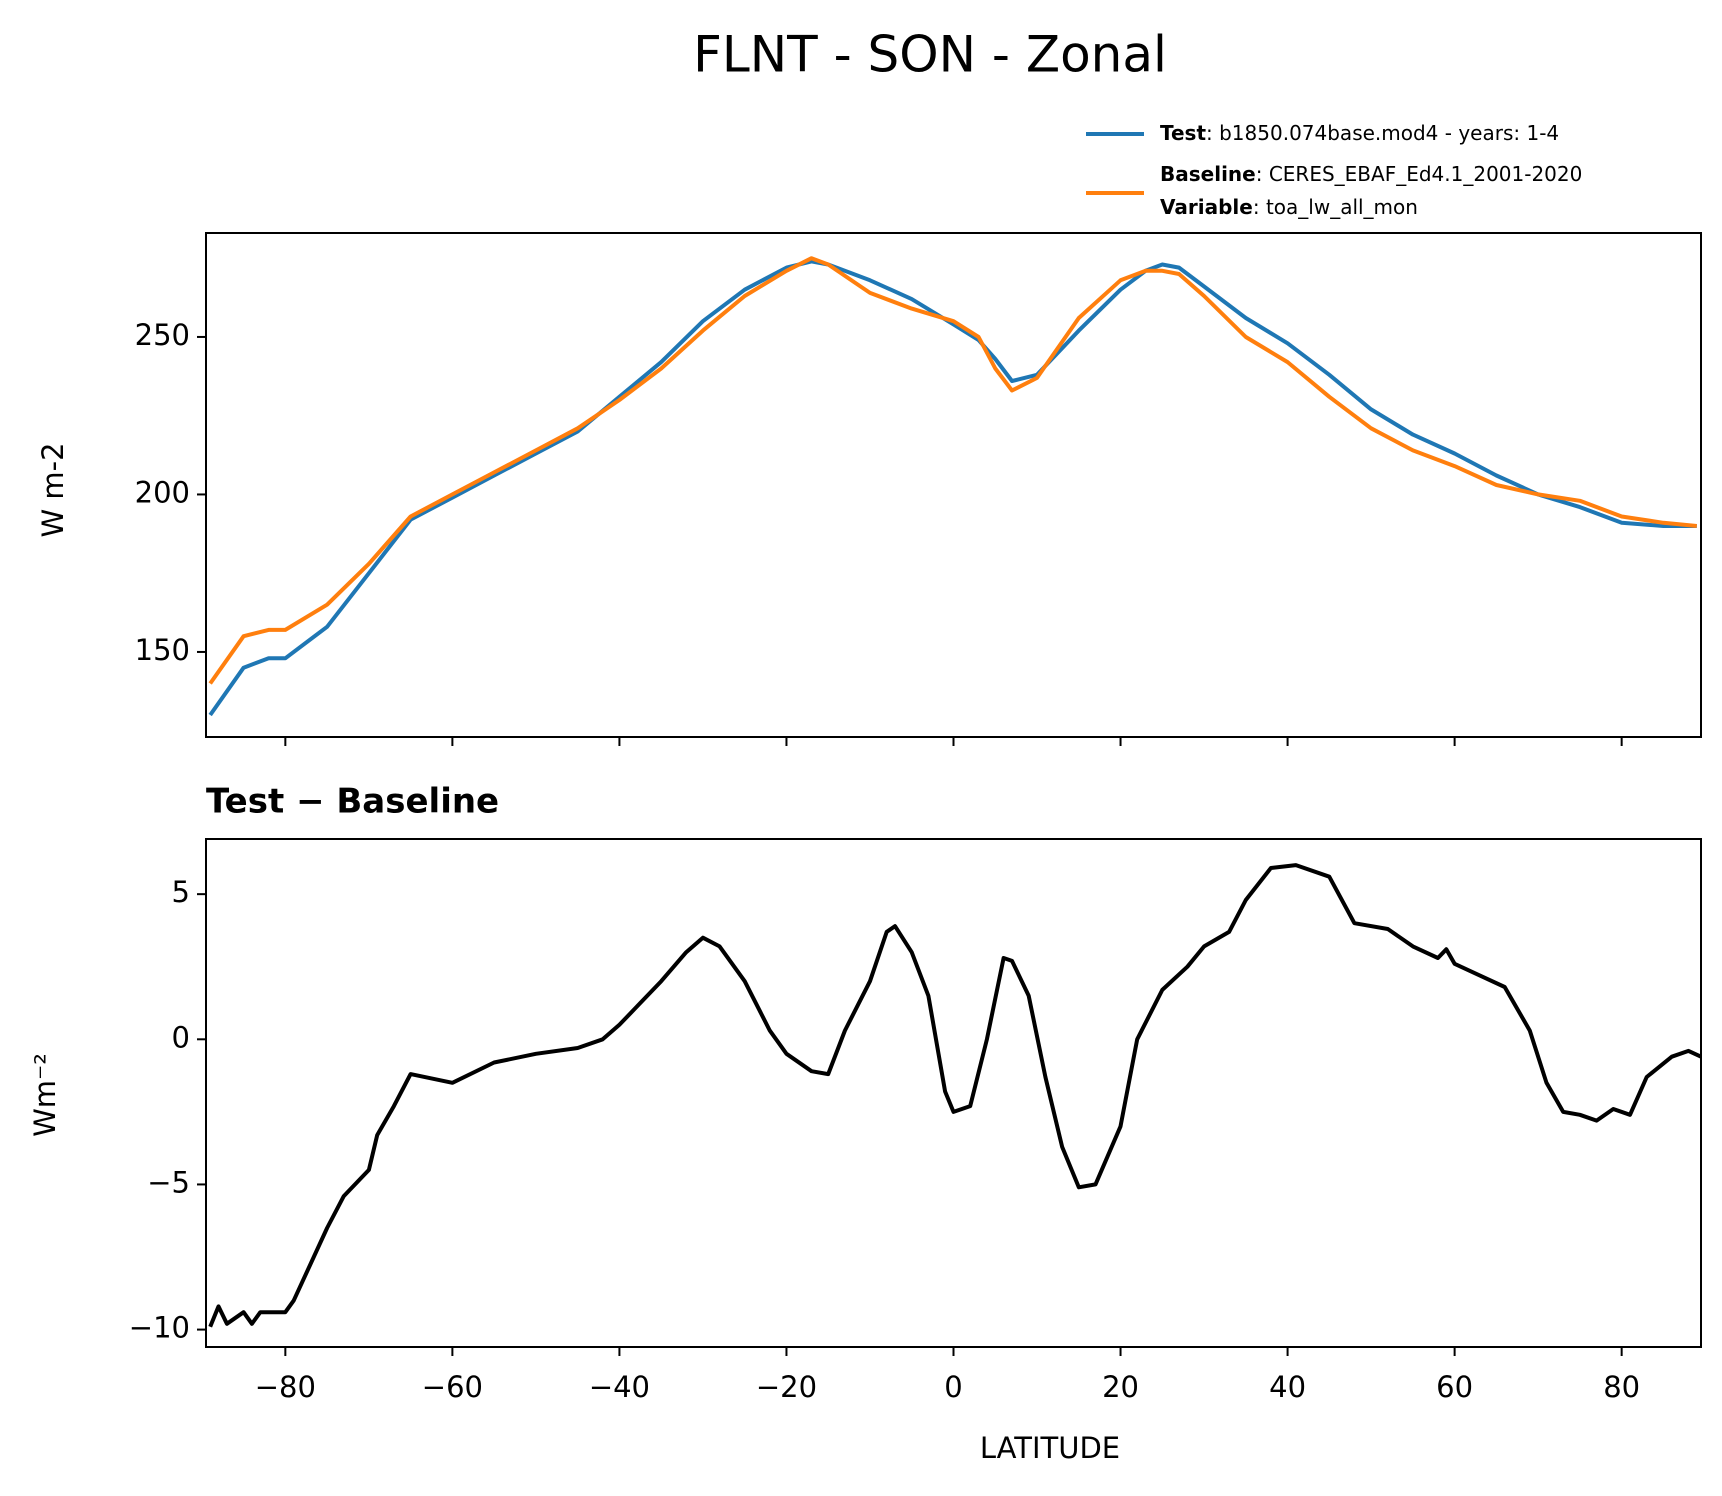 Image resolution: width=1722 pixels, height=1496 pixels. What do you see at coordinates (1183, 133) in the screenshot?
I see `legend-label: Test` at bounding box center [1183, 133].